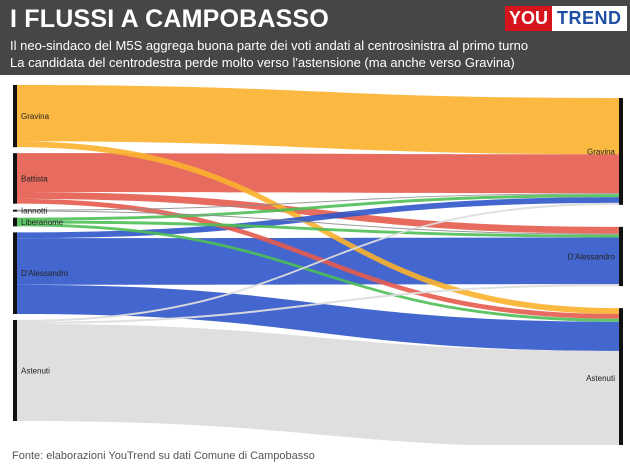  What do you see at coordinates (318, 173) in the screenshot?
I see `flow-battista-to-gravina` at bounding box center [318, 173].